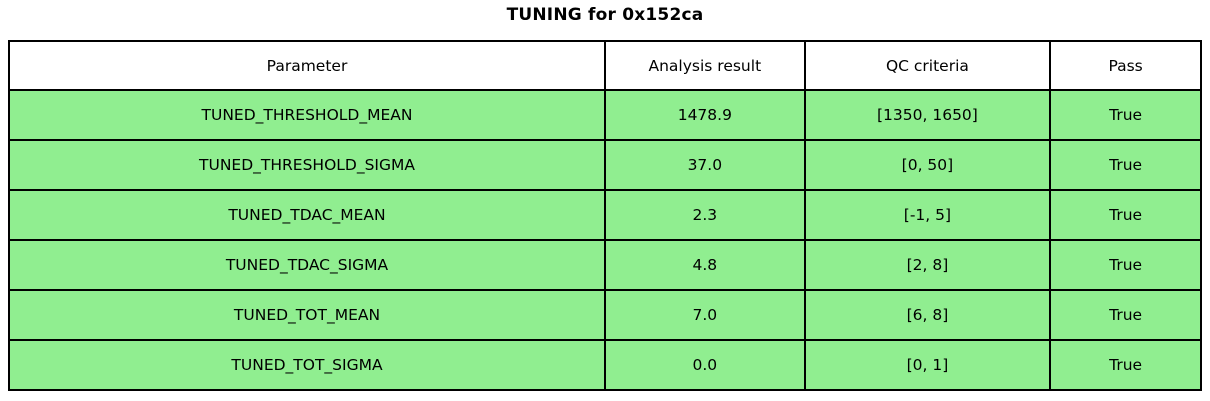  I want to click on column-header-analysis-result: Analysis result, so click(705, 65).